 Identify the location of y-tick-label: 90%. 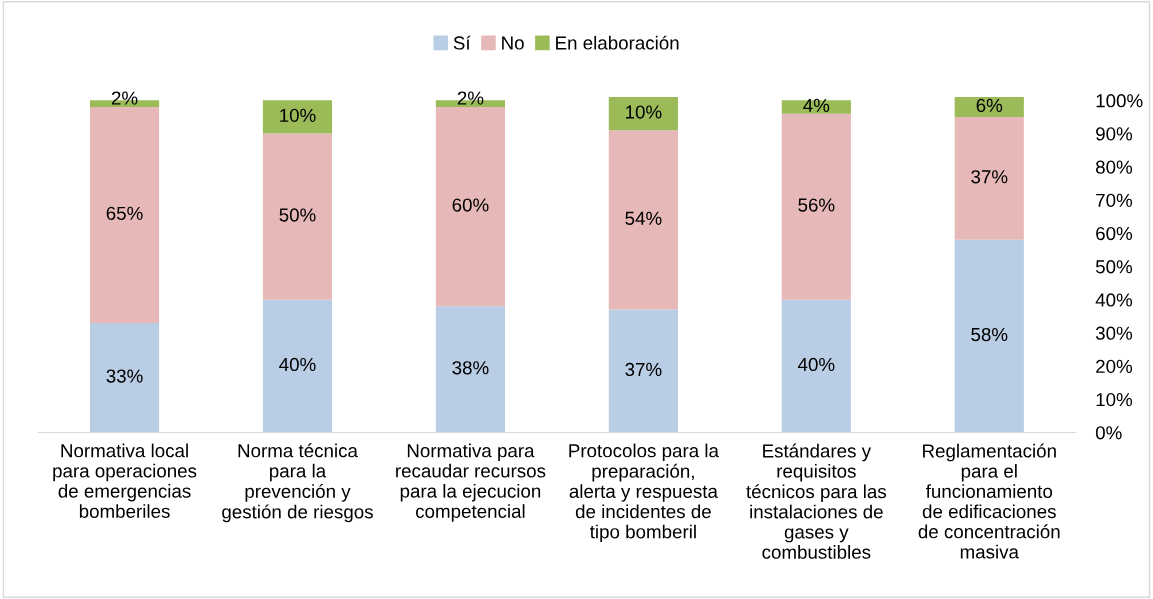
(1114, 134).